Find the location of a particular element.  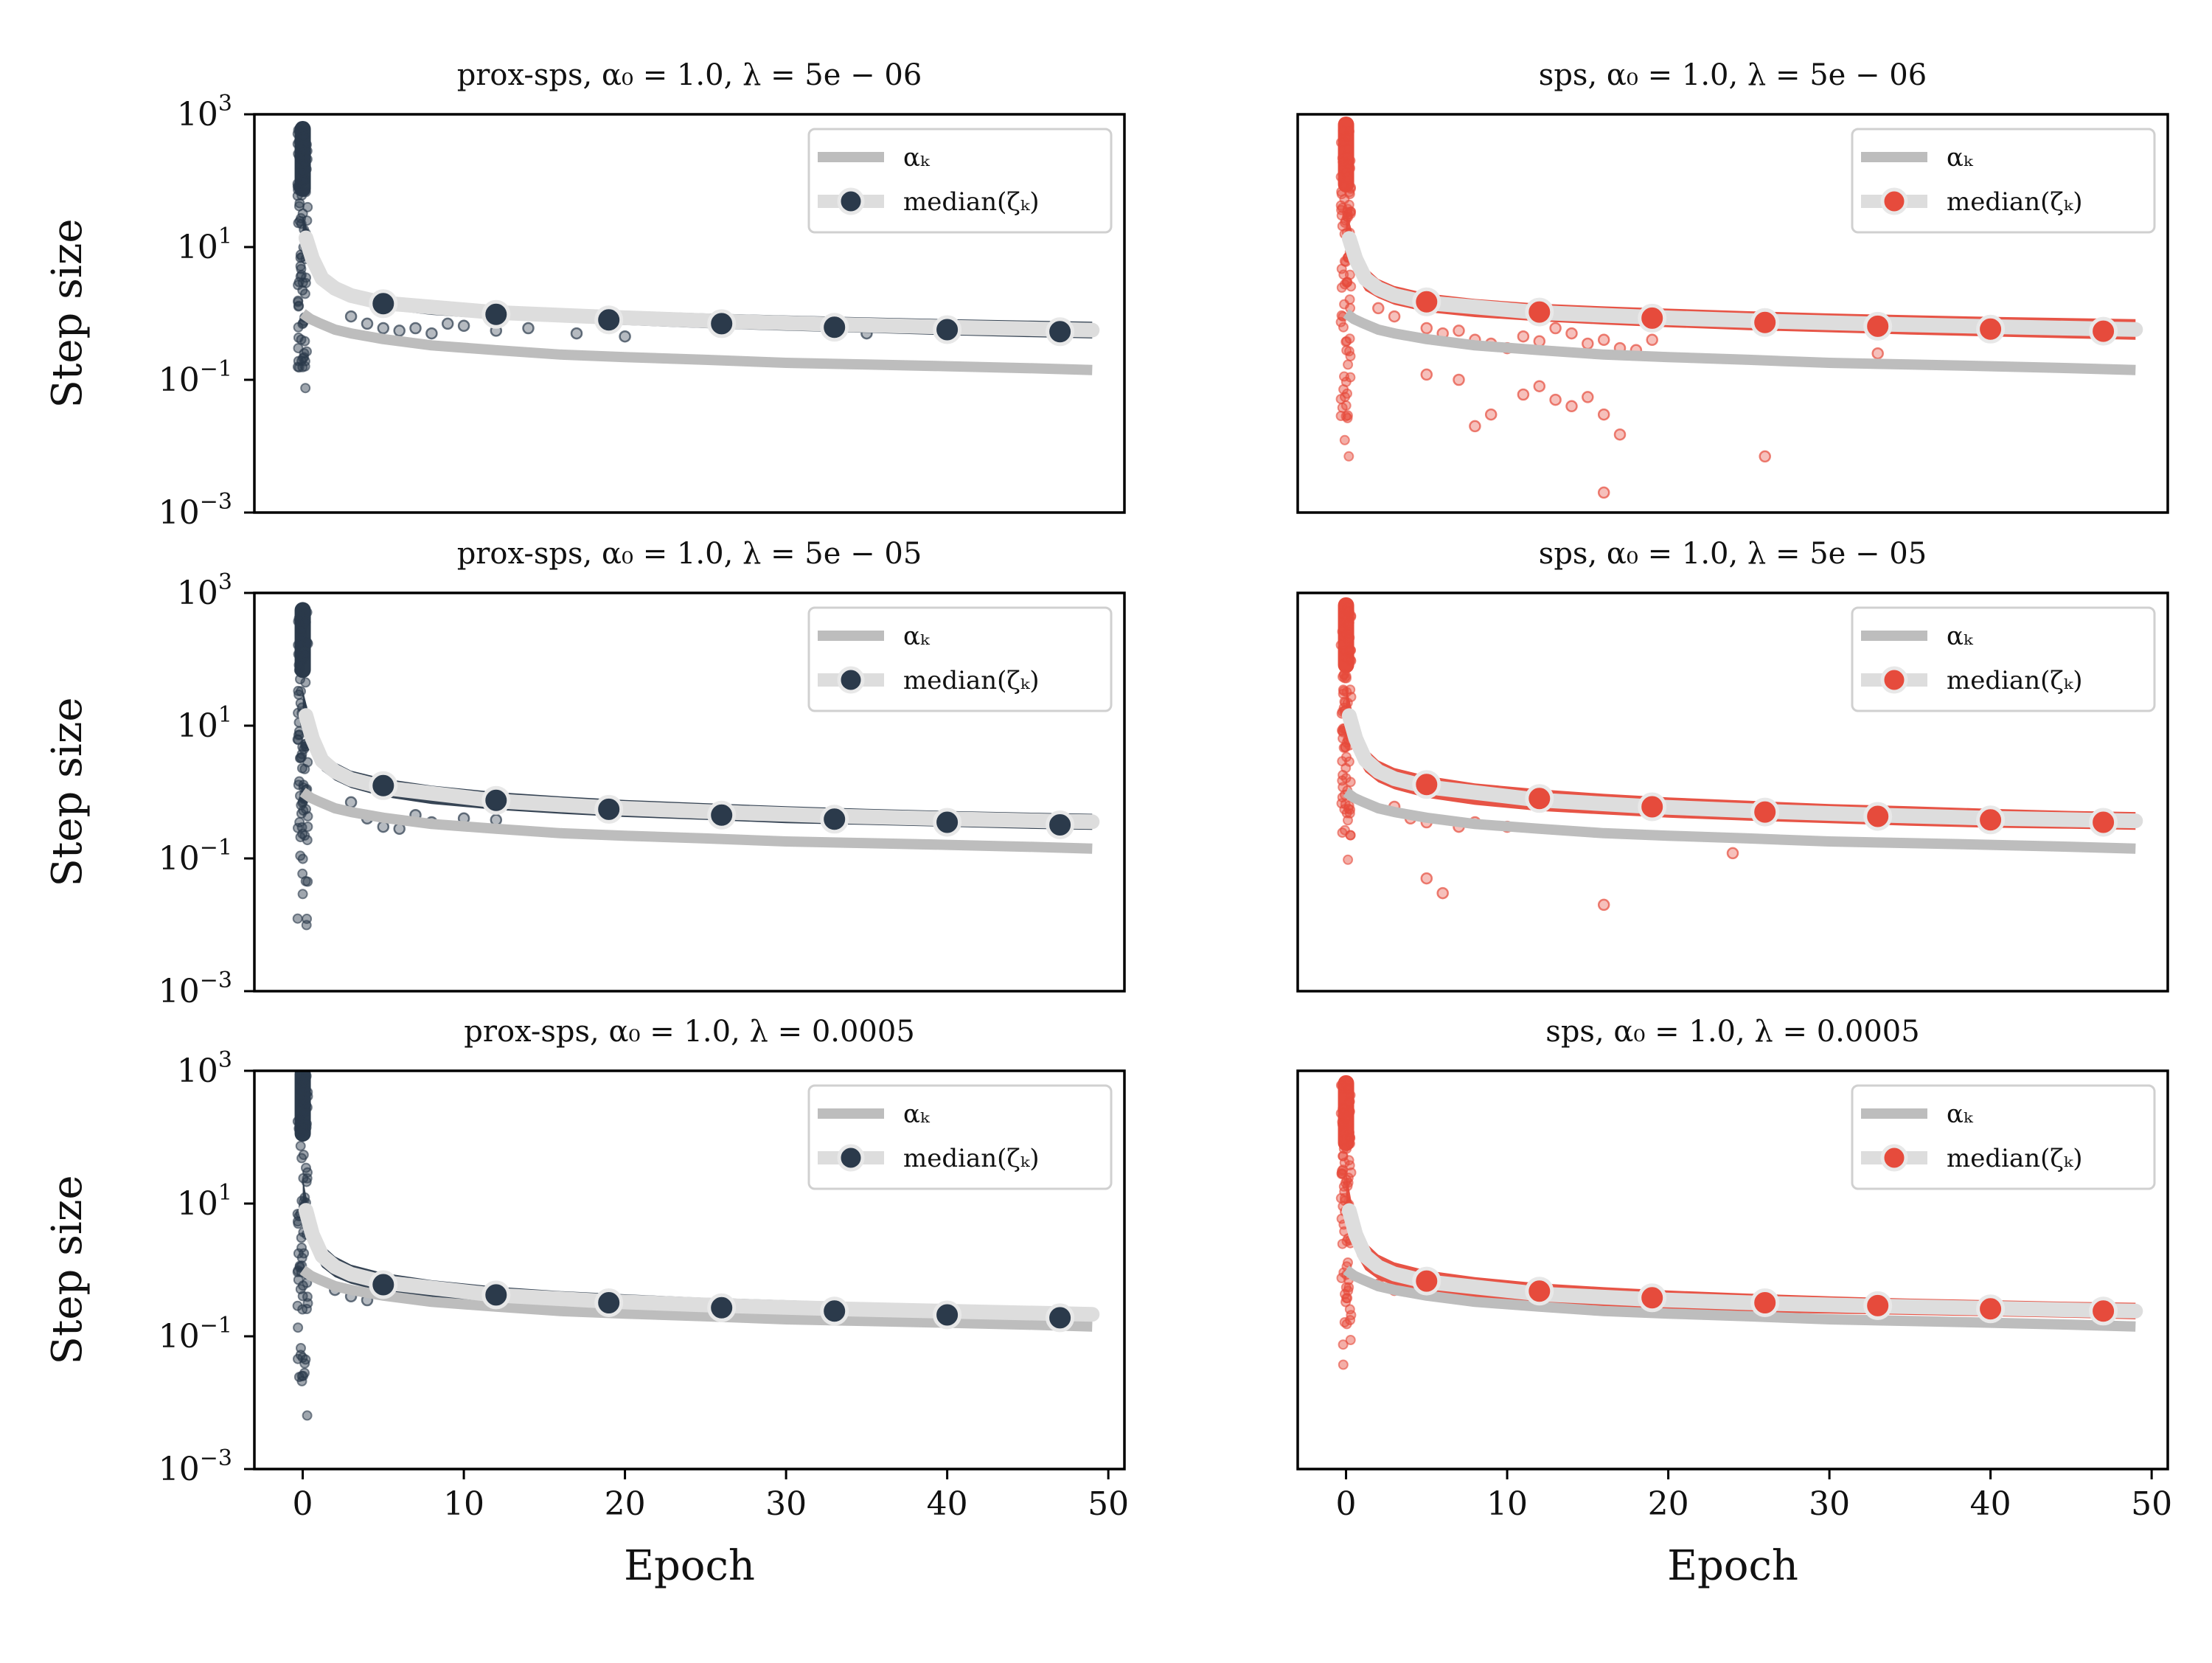

y-tick-label: 10⁻³ is located at coordinates (195, 1466).